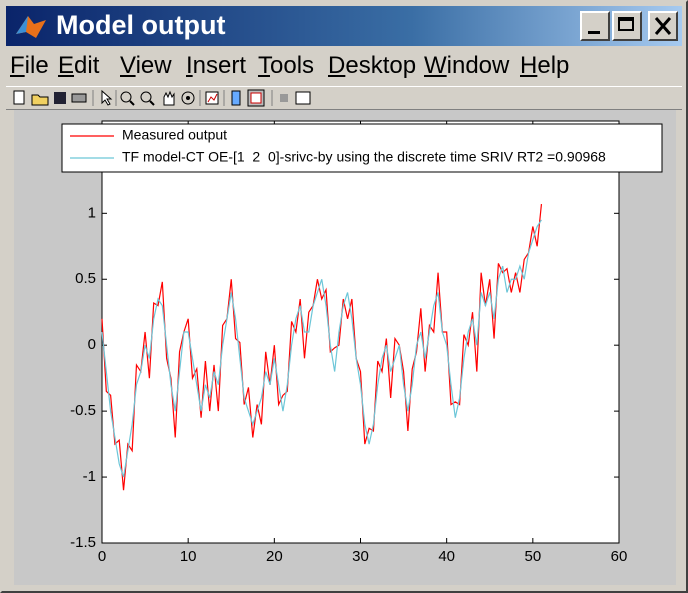 This screenshot has width=688, height=593. I want to click on menu-item: Insert, so click(216, 65).